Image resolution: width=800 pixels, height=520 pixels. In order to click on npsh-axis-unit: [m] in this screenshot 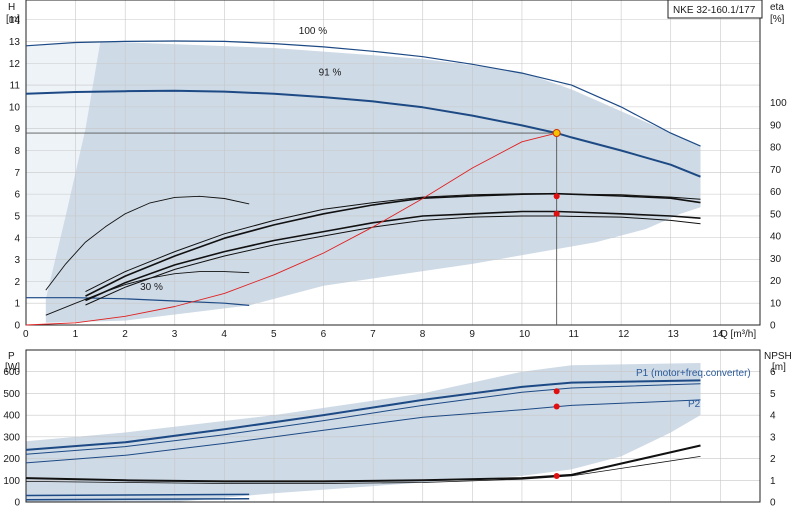, I will do `click(779, 367)`.